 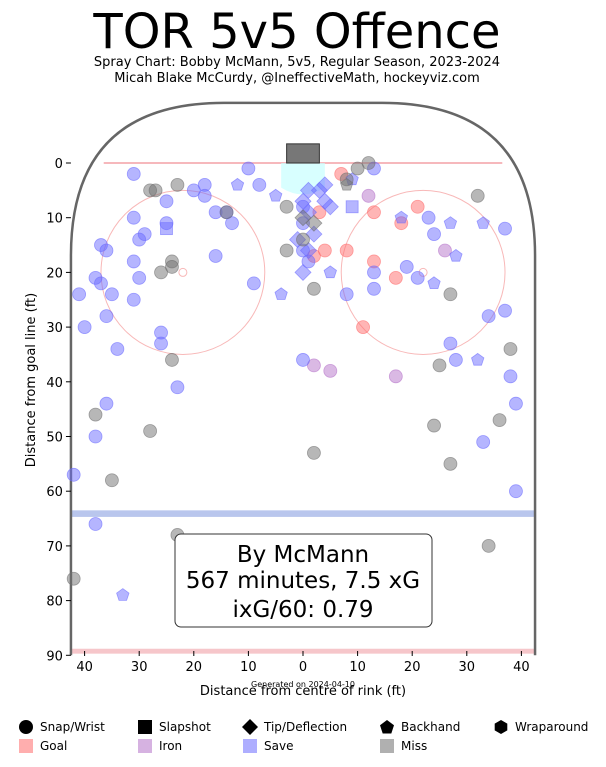 What do you see at coordinates (303, 691) in the screenshot?
I see `x-axis-label: Distance from centre of rink (ft)` at bounding box center [303, 691].